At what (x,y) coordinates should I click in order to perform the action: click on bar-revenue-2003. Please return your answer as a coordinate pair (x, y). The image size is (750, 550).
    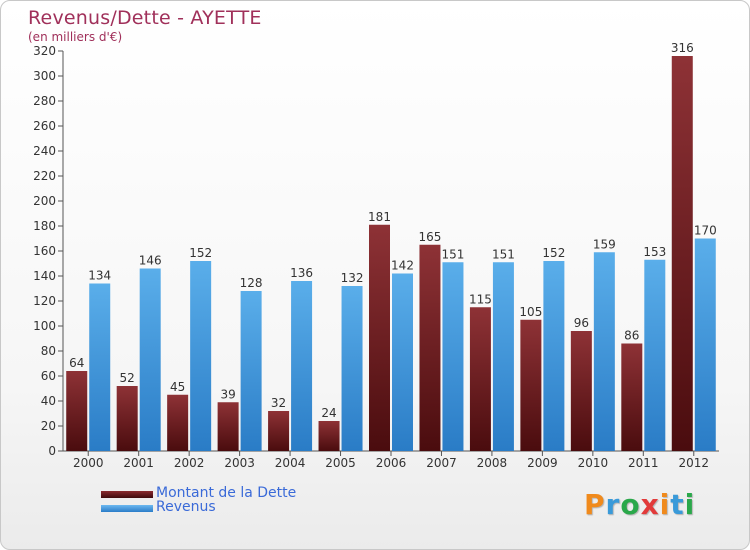
    Looking at the image, I should click on (251, 371).